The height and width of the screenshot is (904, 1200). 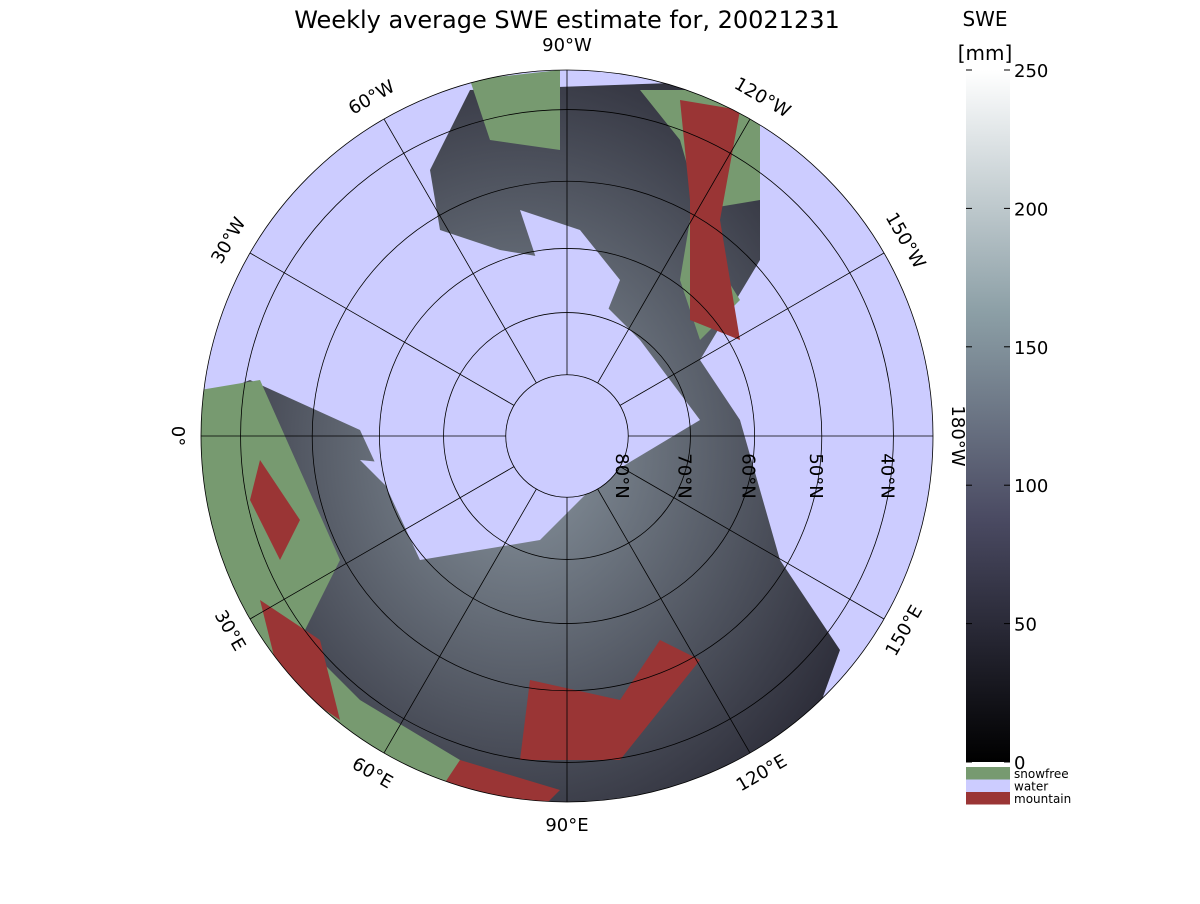 What do you see at coordinates (1019, 763) in the screenshot?
I see `colorbar-tick-label: 0` at bounding box center [1019, 763].